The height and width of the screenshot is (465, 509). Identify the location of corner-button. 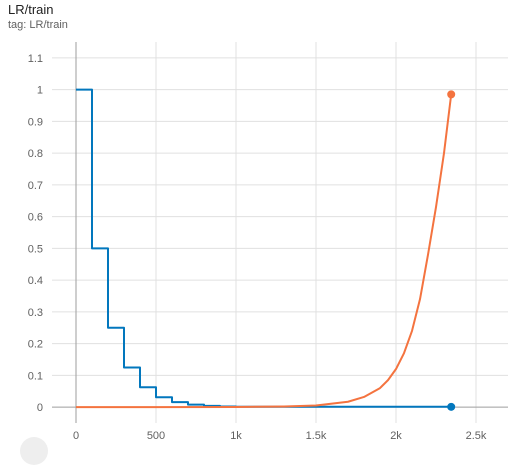
(34, 451).